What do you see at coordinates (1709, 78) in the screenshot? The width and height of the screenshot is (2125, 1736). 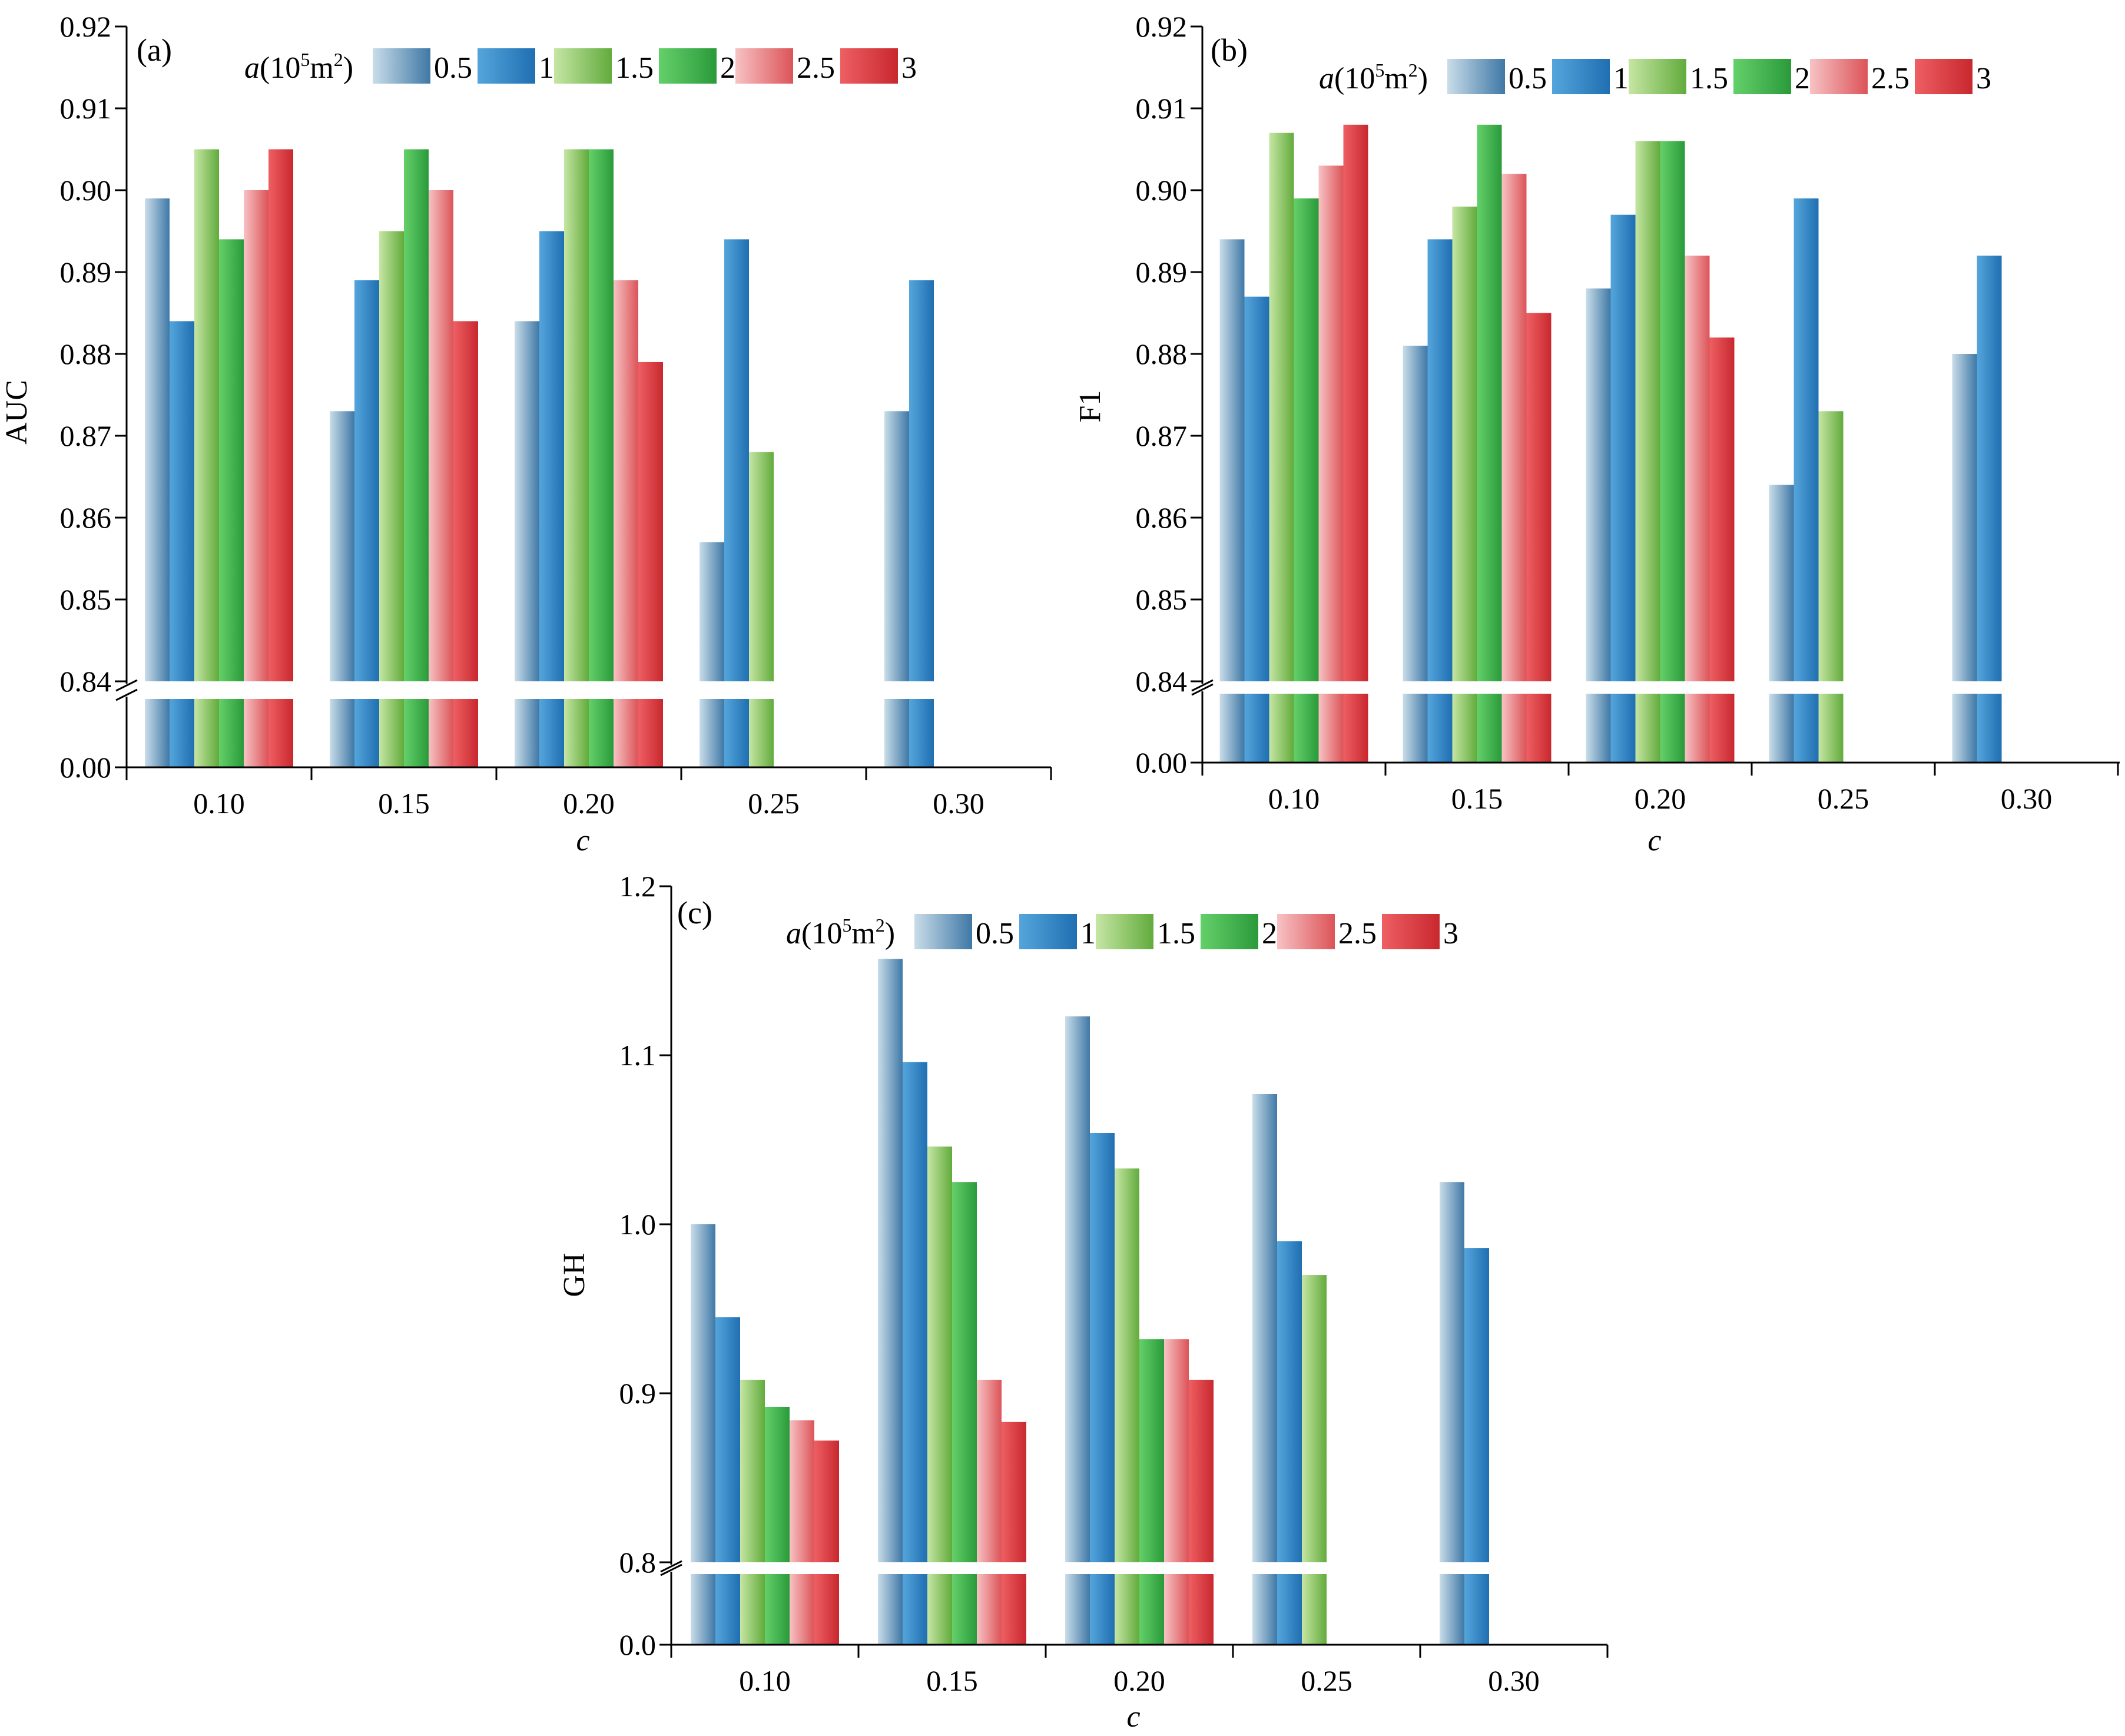 I see `legend-label: 1.5` at bounding box center [1709, 78].